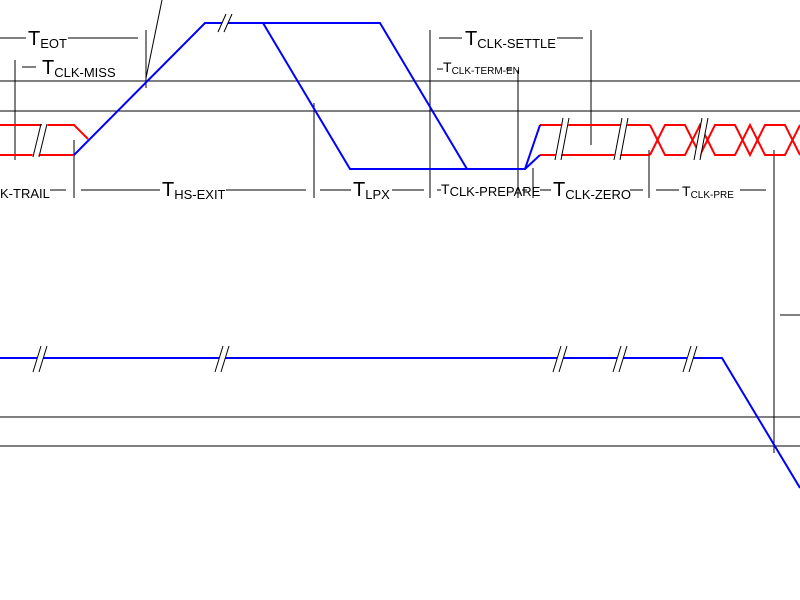 The width and height of the screenshot is (800, 600). What do you see at coordinates (400, 140) in the screenshot?
I see `hs-differential-traces` at bounding box center [400, 140].